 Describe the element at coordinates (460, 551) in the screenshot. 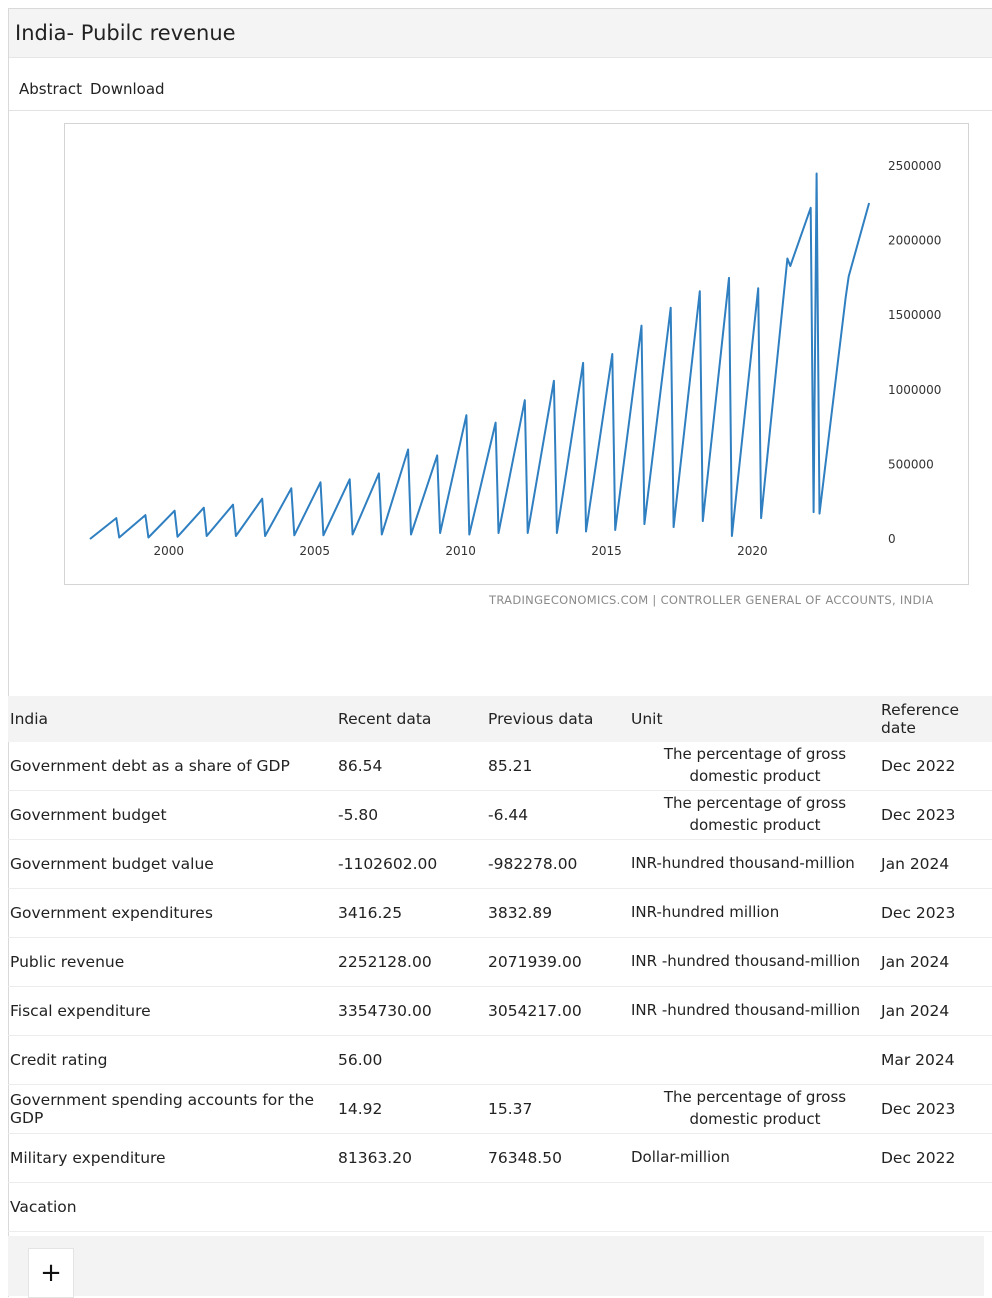

I see `x-tick-label: 2010` at that location.